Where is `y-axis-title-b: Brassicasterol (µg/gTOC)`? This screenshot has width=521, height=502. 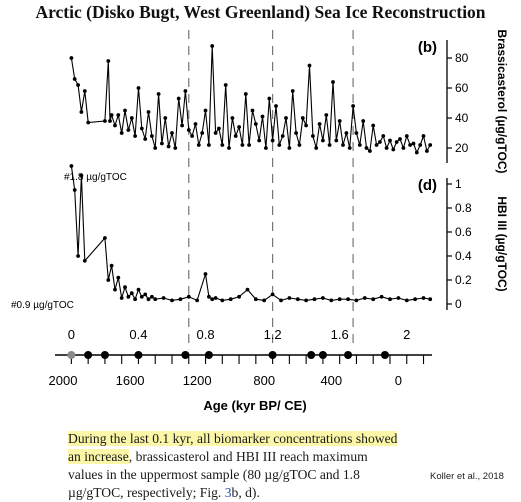
y-axis-title-b: Brassicasterol (µg/gTOC) is located at coordinates (502, 101).